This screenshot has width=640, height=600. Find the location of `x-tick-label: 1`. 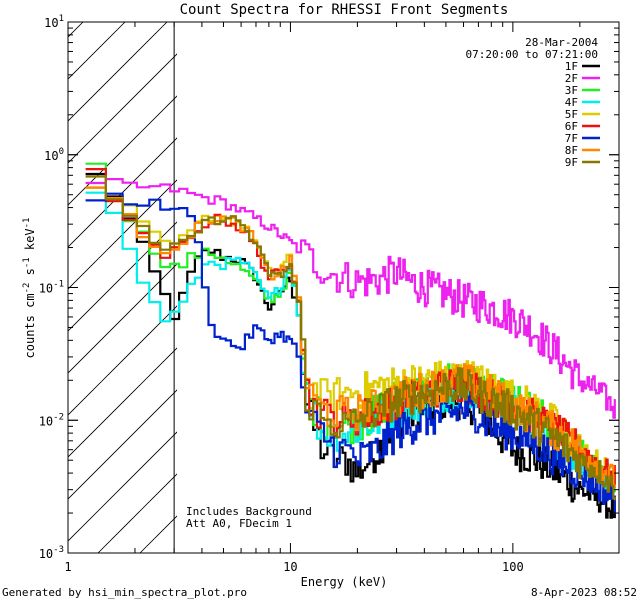

x-tick-label: 1 is located at coordinates (67, 567).